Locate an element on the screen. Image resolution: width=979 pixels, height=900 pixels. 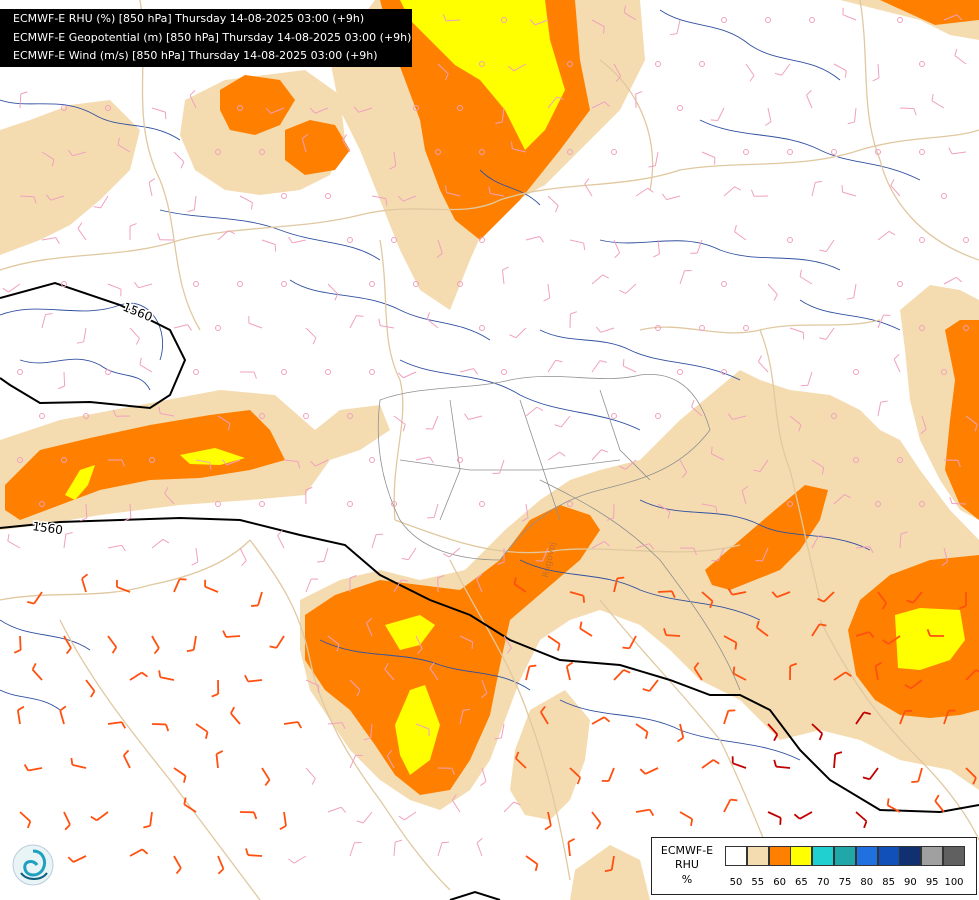
legend-title-variable: RHU is located at coordinates (687, 864).